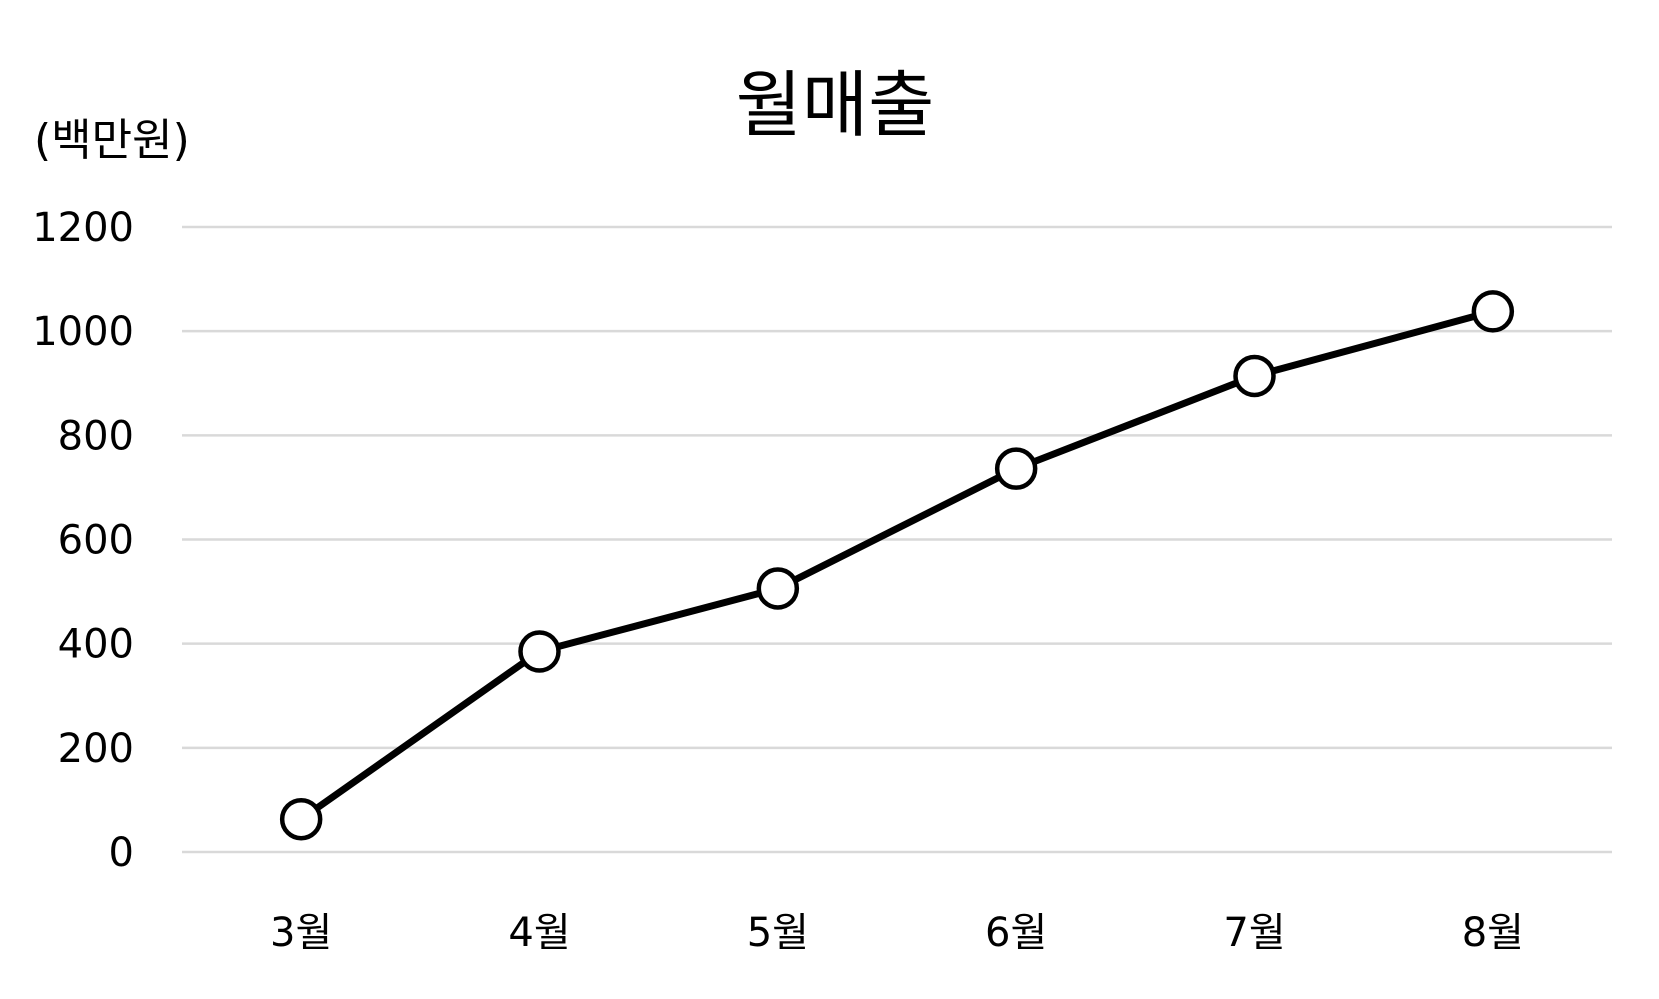  I want to click on x-tick-label: 6월, so click(1016, 933).